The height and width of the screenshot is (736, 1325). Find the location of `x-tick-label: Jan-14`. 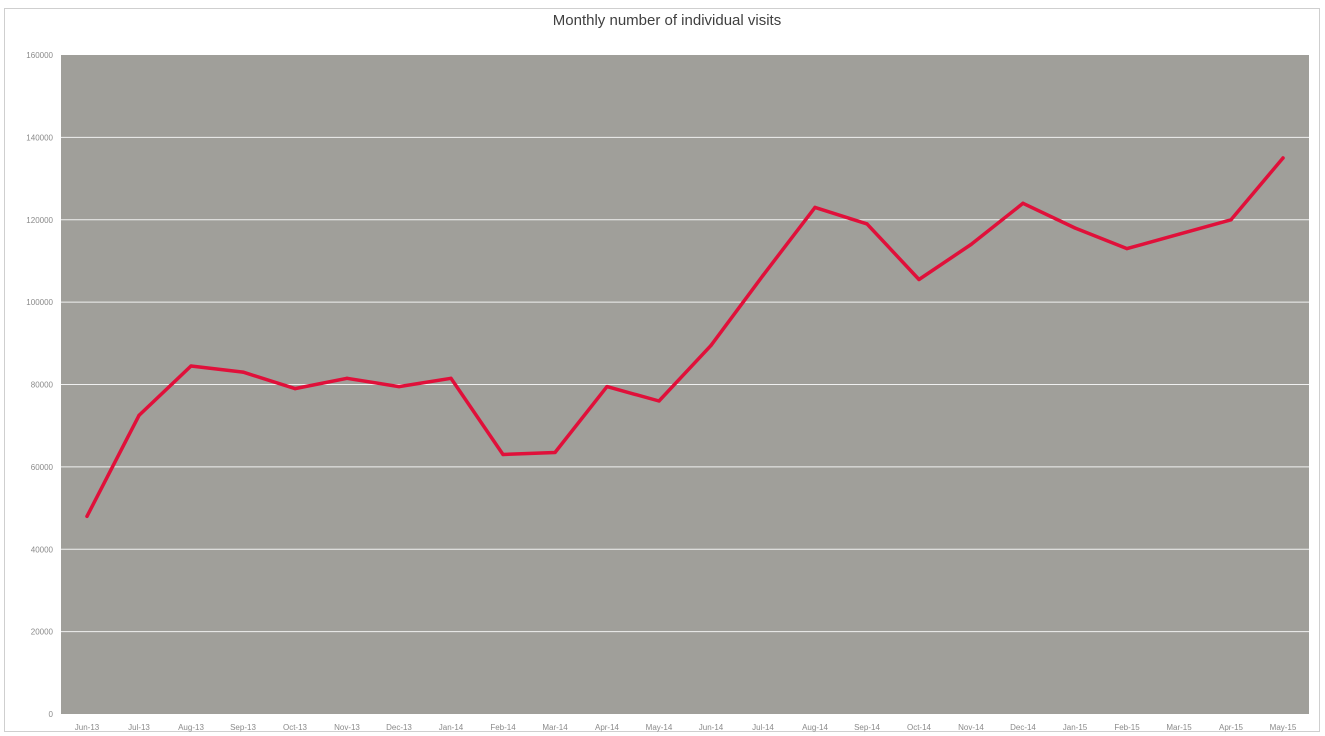

x-tick-label: Jan-14 is located at coordinates (451, 727).